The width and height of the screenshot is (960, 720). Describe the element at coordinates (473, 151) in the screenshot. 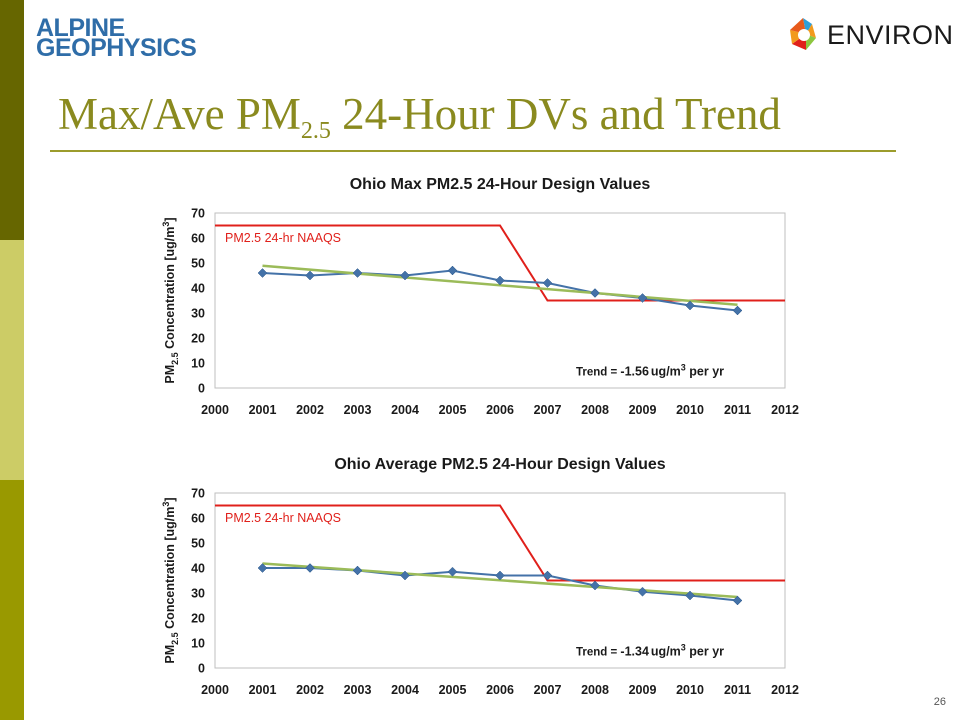

I see `title-divider` at that location.